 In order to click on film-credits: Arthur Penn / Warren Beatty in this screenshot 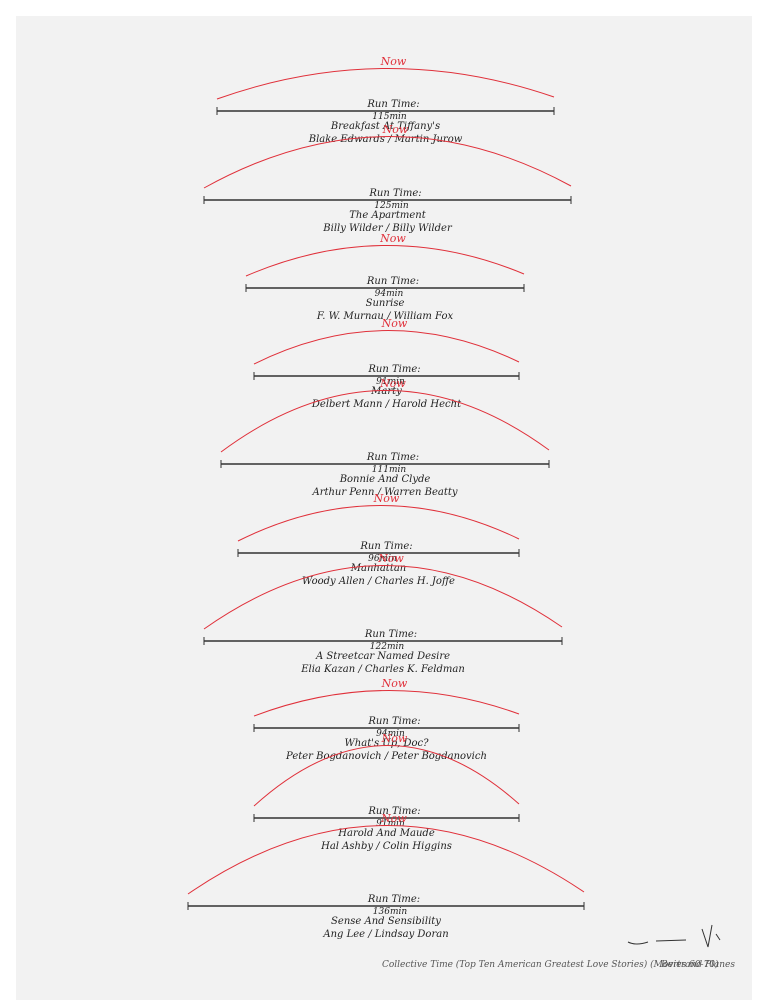, I will do `click(384, 492)`.